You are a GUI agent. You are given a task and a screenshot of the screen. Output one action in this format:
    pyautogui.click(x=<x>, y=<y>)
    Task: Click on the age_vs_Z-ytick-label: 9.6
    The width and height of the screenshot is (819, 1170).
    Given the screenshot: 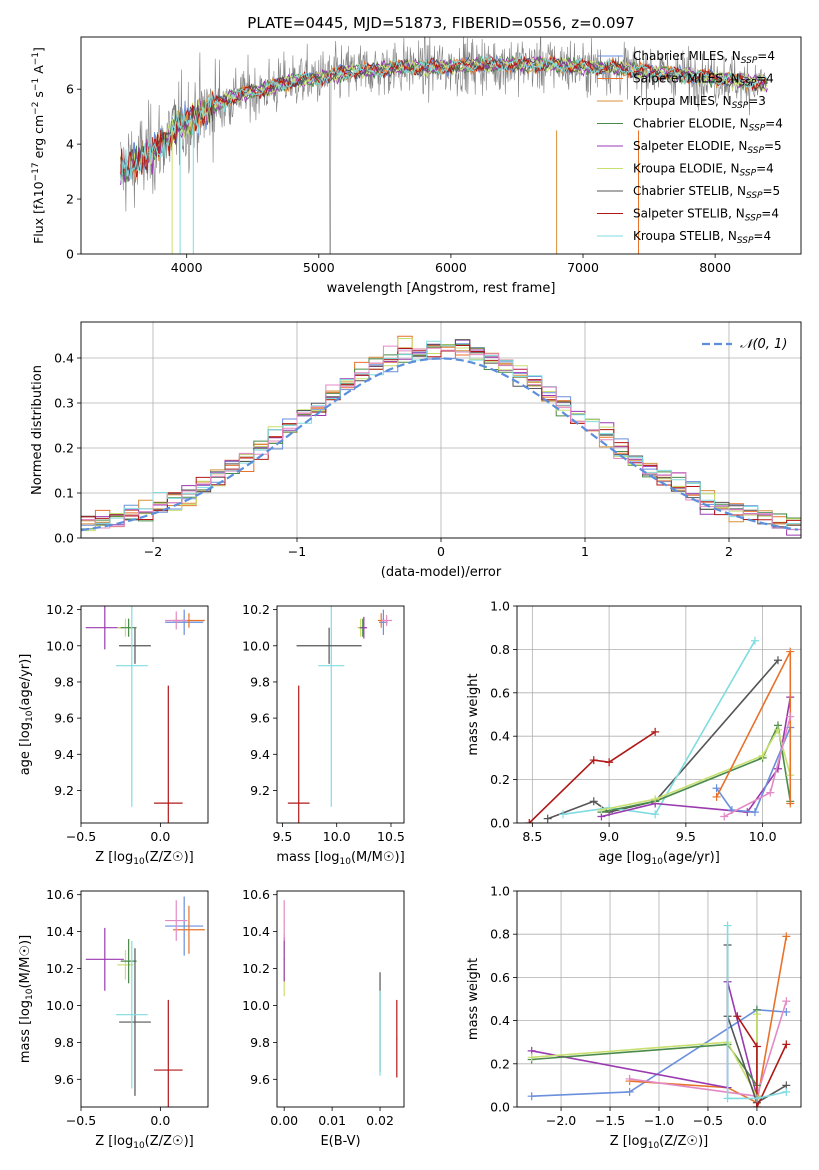 What is the action you would take?
    pyautogui.click(x=64, y=718)
    